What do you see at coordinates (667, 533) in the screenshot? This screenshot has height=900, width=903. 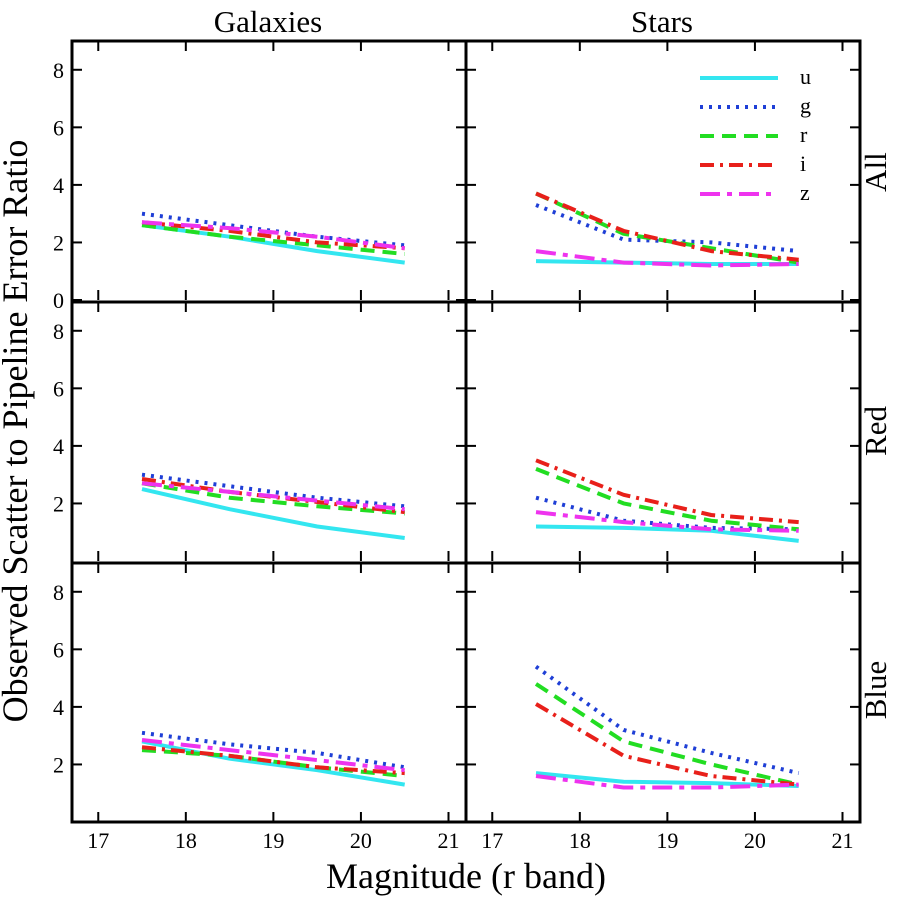 I see `series-line-u-stars-red` at bounding box center [667, 533].